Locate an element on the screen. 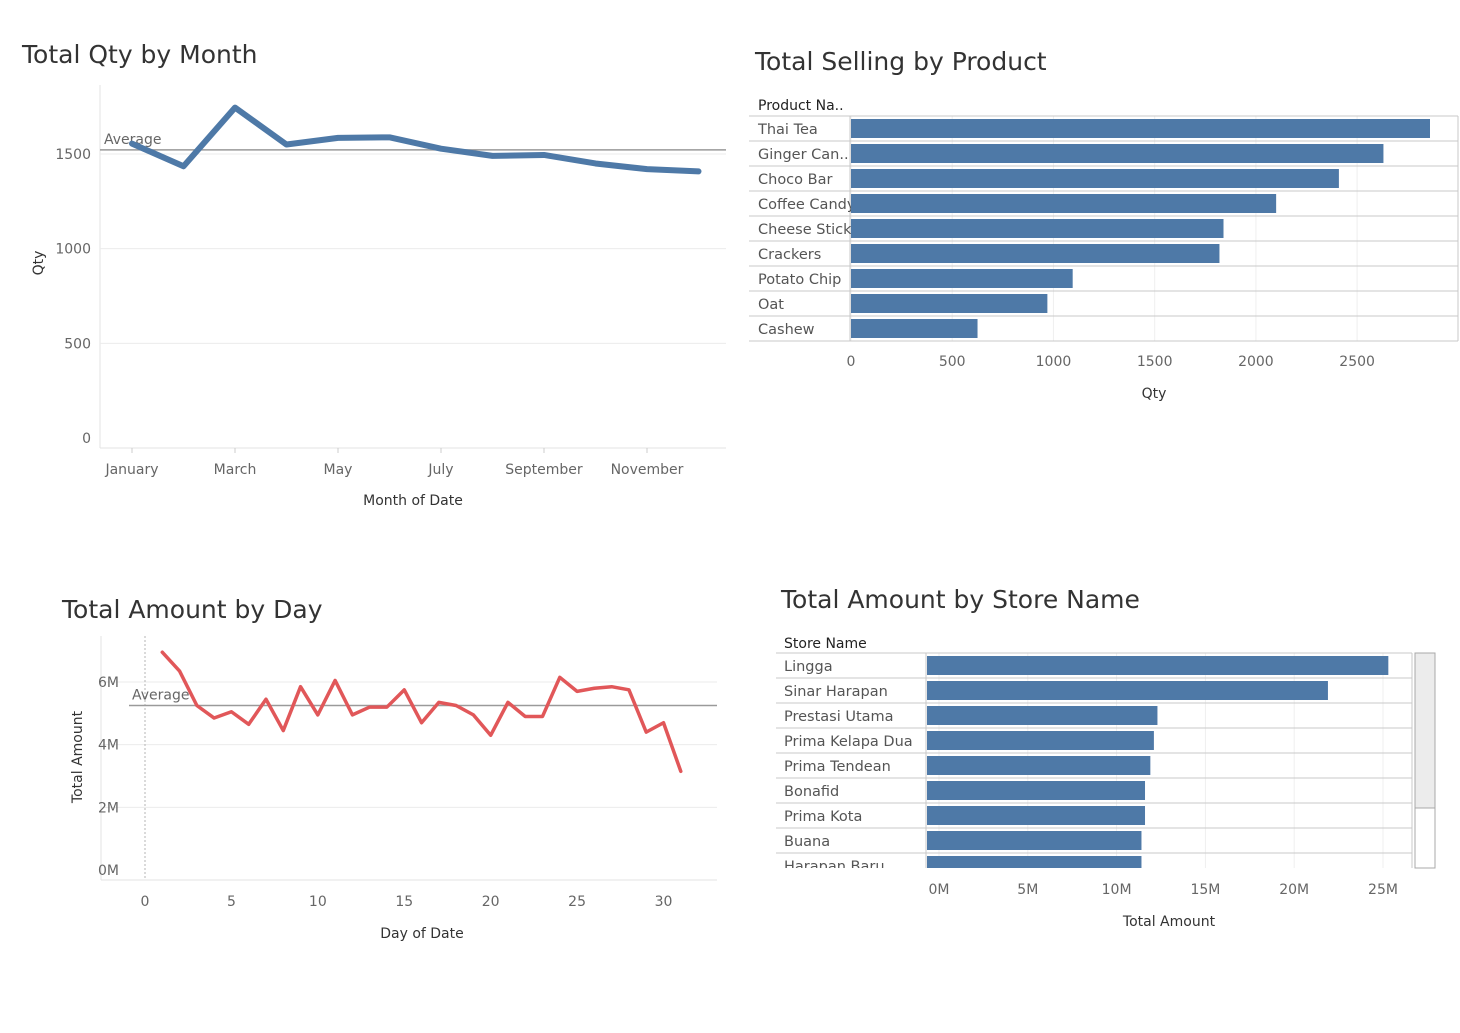  category-label: Cashew is located at coordinates (786, 330).